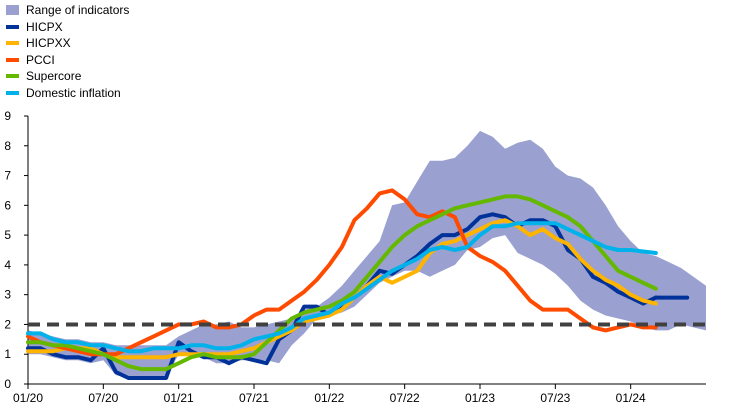  I want to click on legend-item-pcci: PCCI, so click(67, 60).